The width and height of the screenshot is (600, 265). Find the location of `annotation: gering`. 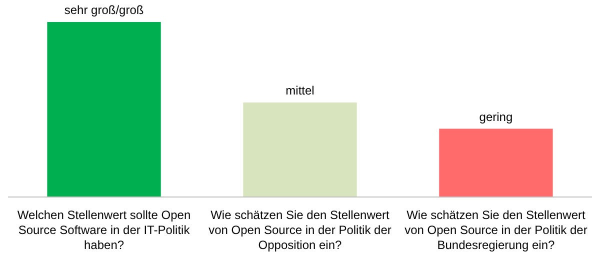

annotation: gering is located at coordinates (496, 117).